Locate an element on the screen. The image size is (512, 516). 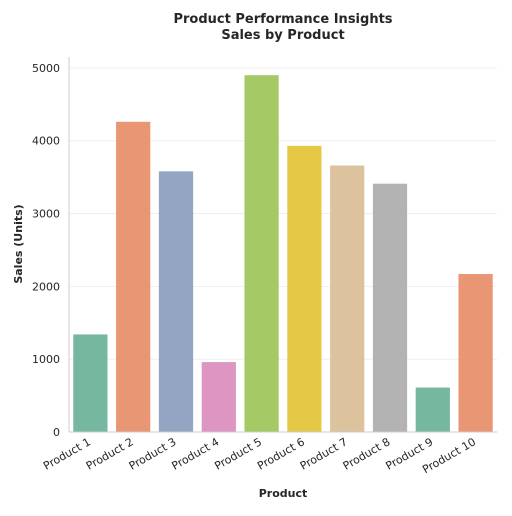
y-tick-label: 2000 is located at coordinates (46, 286).